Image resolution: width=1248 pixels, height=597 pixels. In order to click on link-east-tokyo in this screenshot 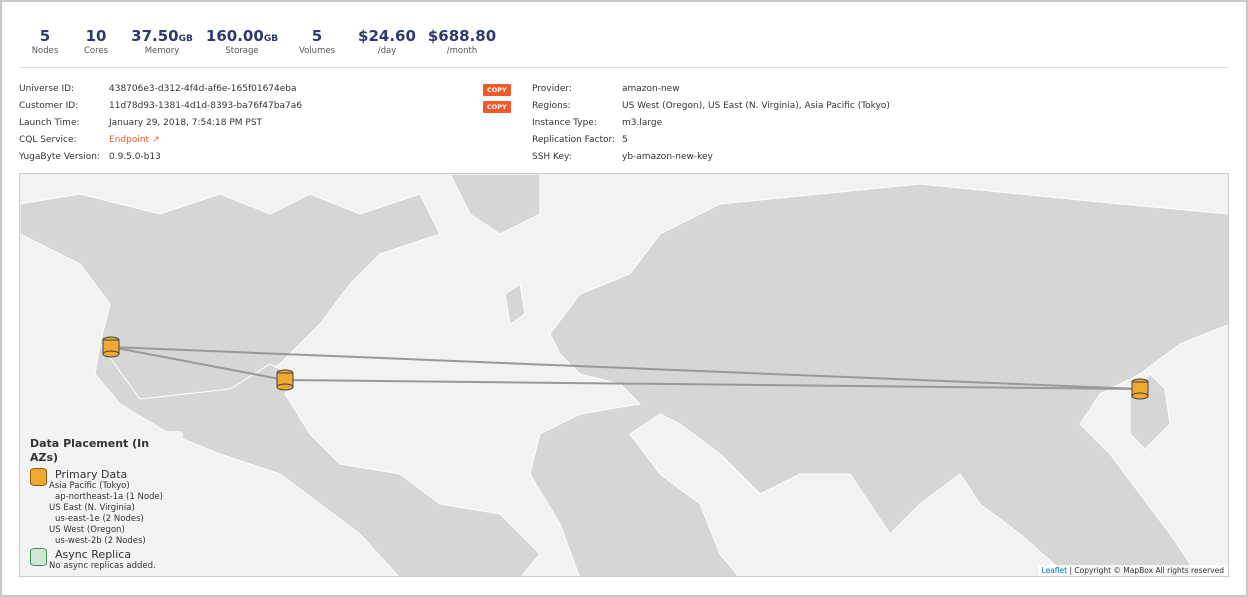, I will do `click(712, 384)`.